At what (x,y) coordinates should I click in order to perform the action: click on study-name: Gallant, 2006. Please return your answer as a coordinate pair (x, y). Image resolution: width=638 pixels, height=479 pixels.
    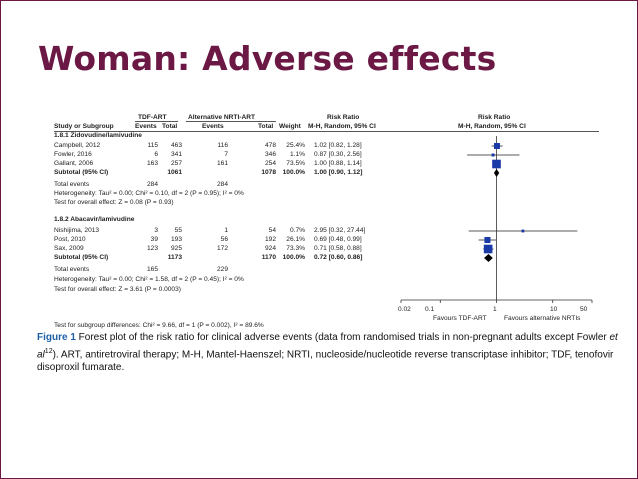
    Looking at the image, I should click on (74, 163).